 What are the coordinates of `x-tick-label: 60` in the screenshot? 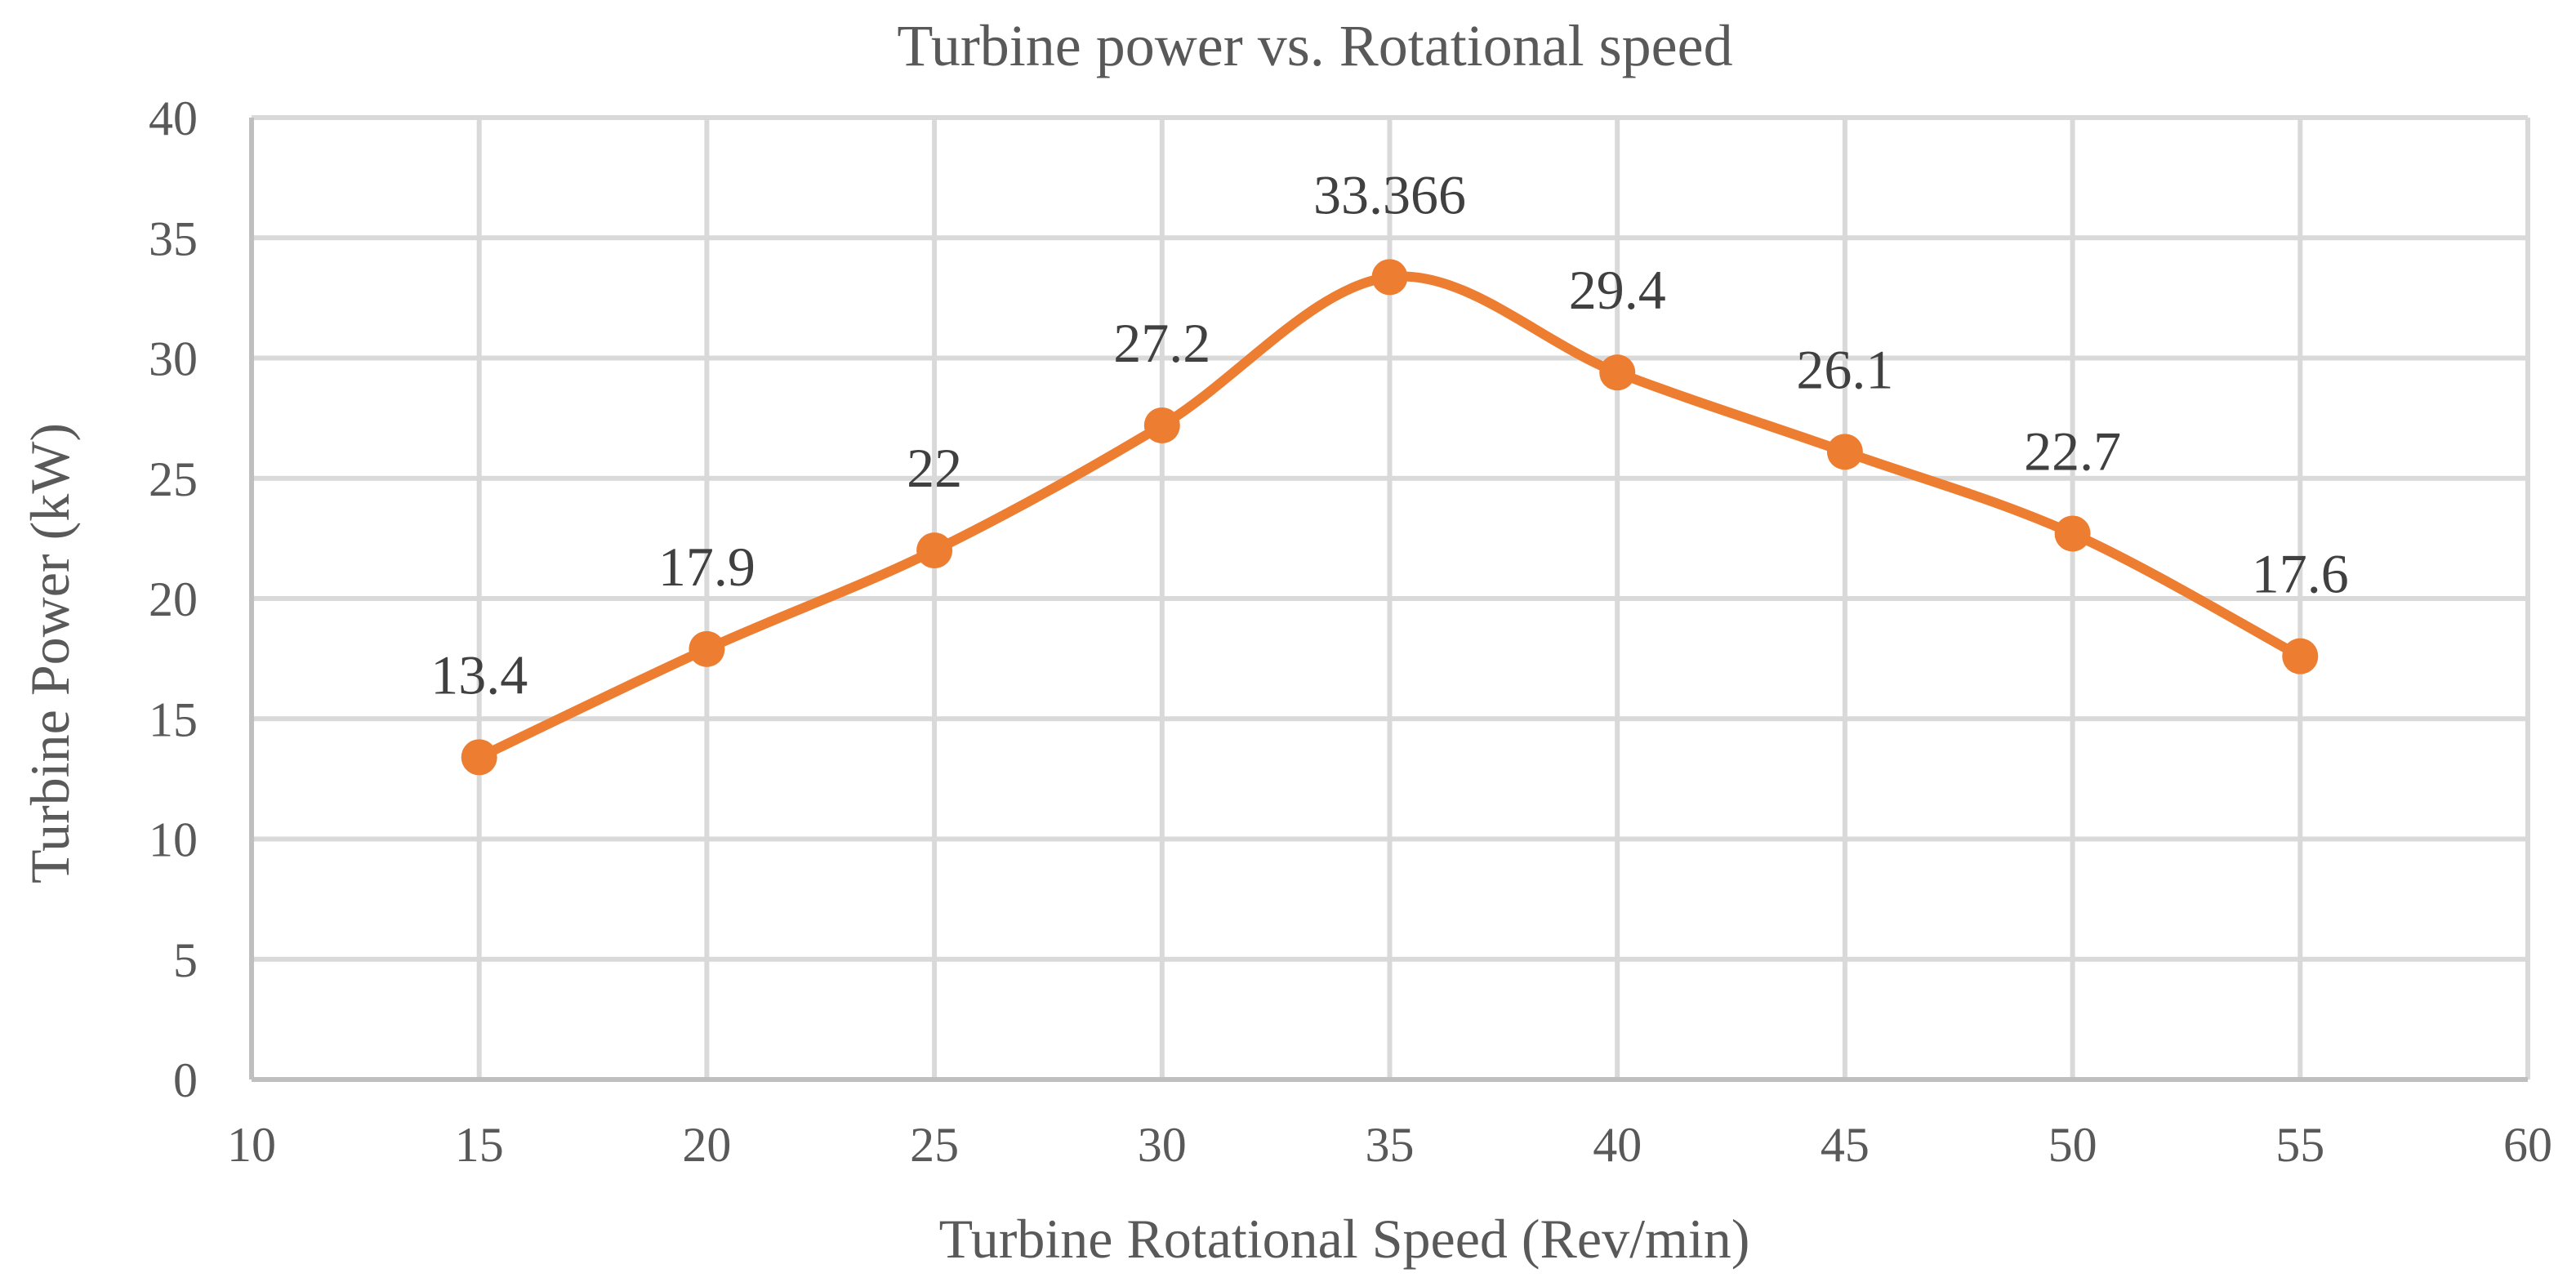 It's located at (2527, 1145).